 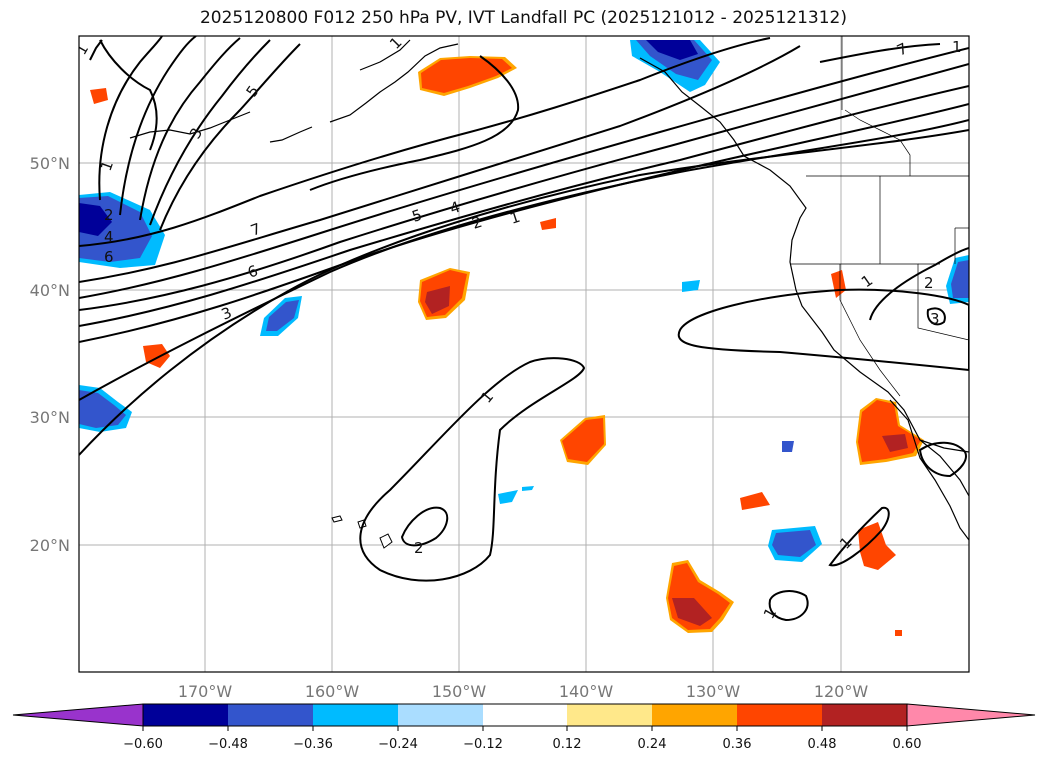 I want to click on colorbar-tick-label: −0.48, so click(x=228, y=744).